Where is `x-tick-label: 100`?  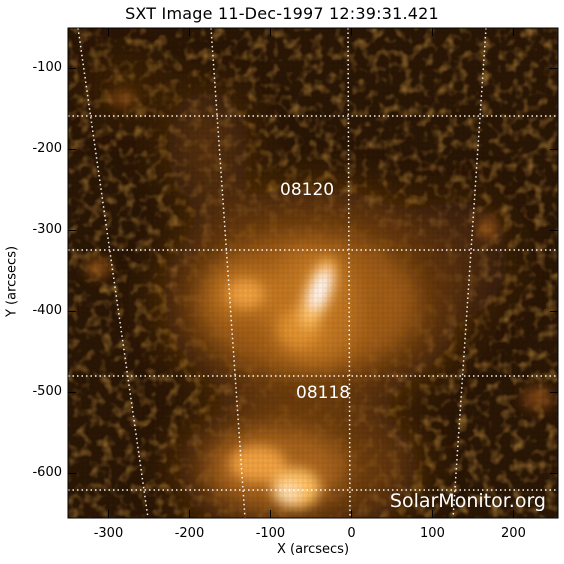
x-tick-label: 100 is located at coordinates (432, 533).